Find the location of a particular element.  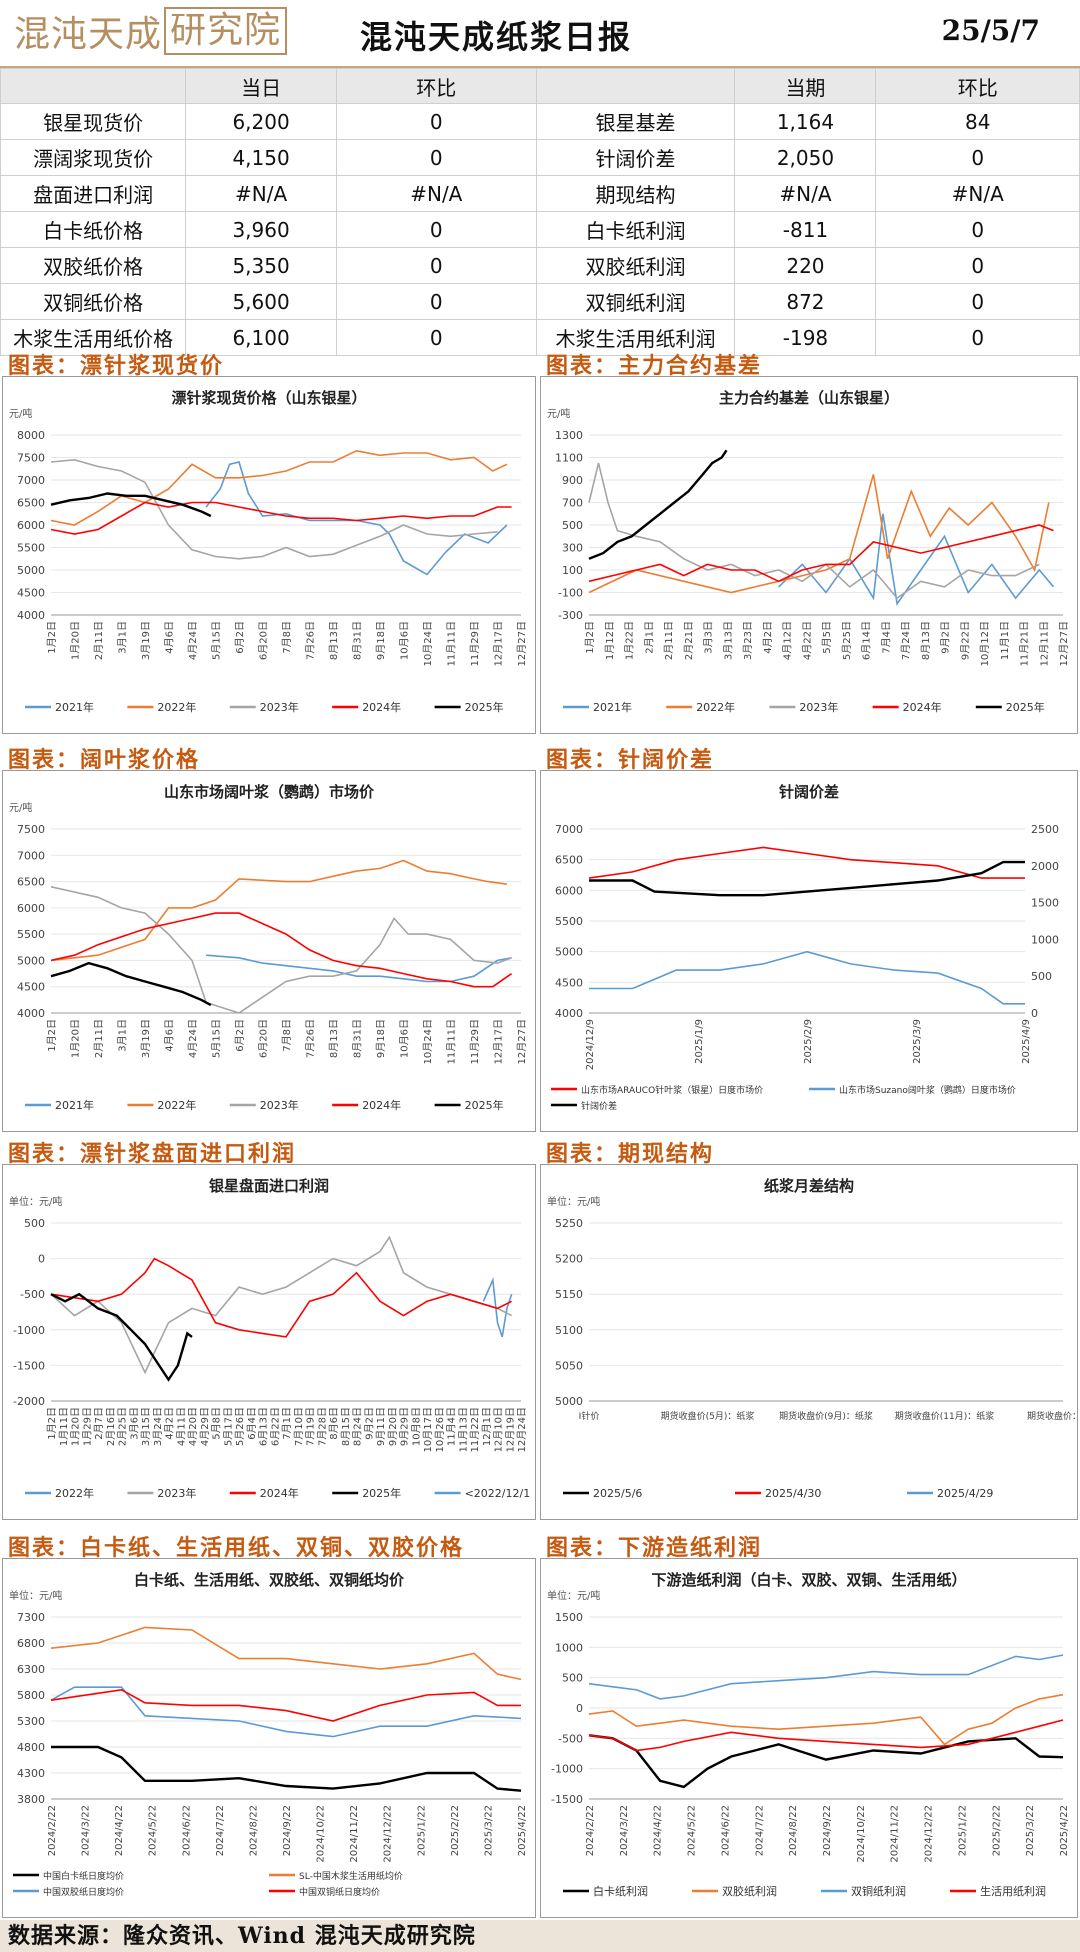

y-tick-label: 5200 is located at coordinates (569, 1259).